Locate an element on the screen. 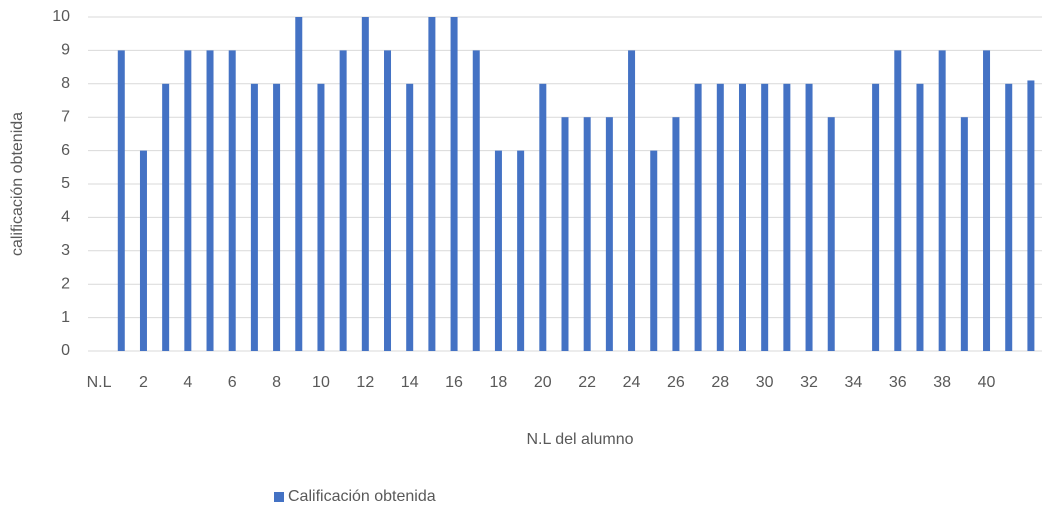 This screenshot has width=1042, height=512. legend-swatch is located at coordinates (279, 497).